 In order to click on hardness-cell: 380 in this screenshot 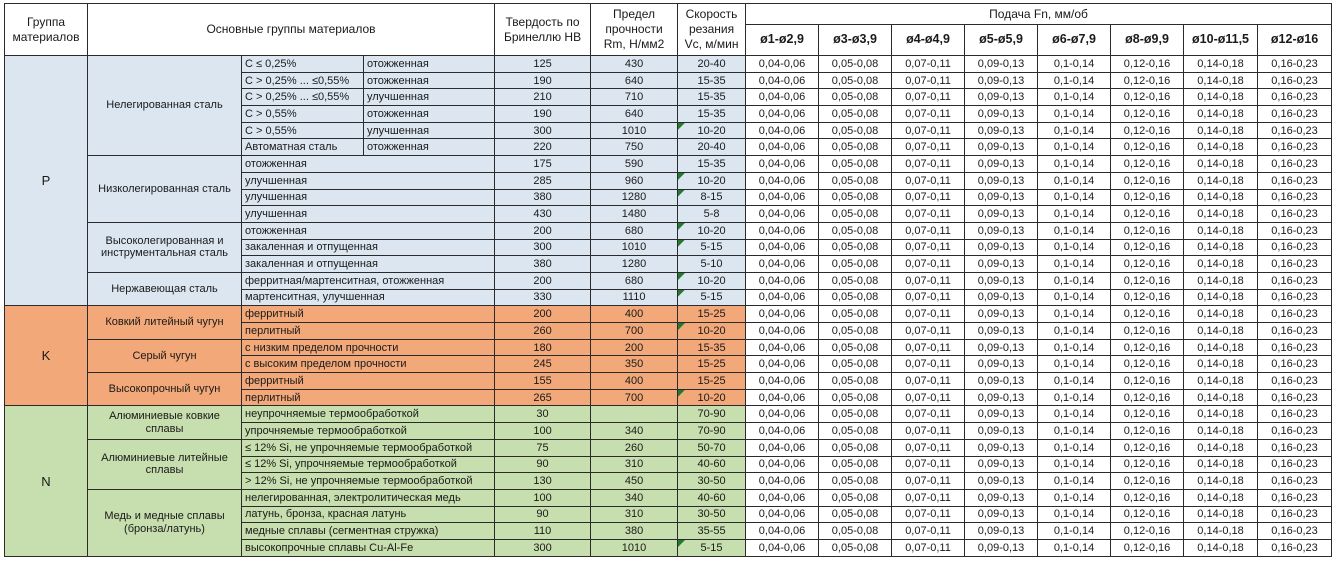, I will do `click(543, 197)`.